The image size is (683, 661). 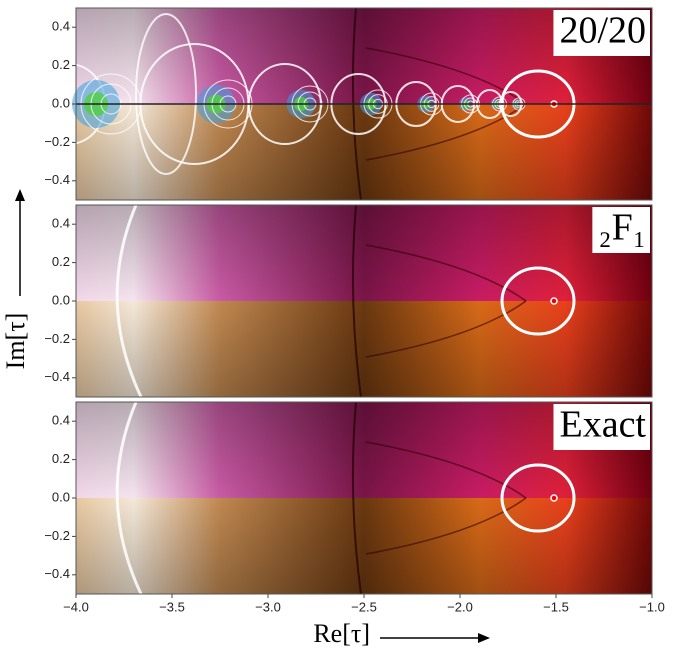 I want to click on panel-title: ₂F₁, so click(x=622, y=228).